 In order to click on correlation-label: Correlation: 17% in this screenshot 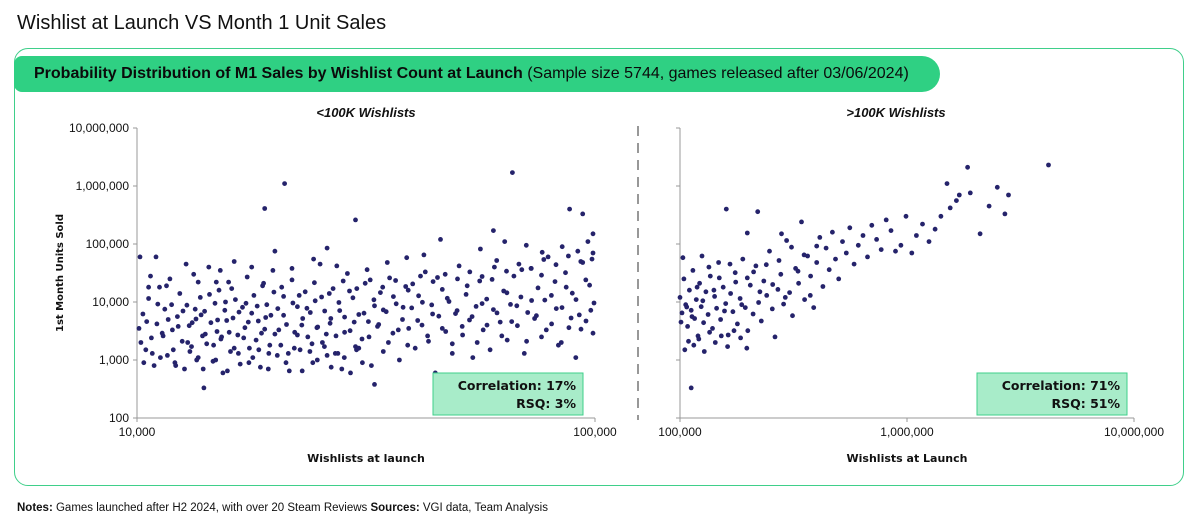, I will do `click(517, 385)`.